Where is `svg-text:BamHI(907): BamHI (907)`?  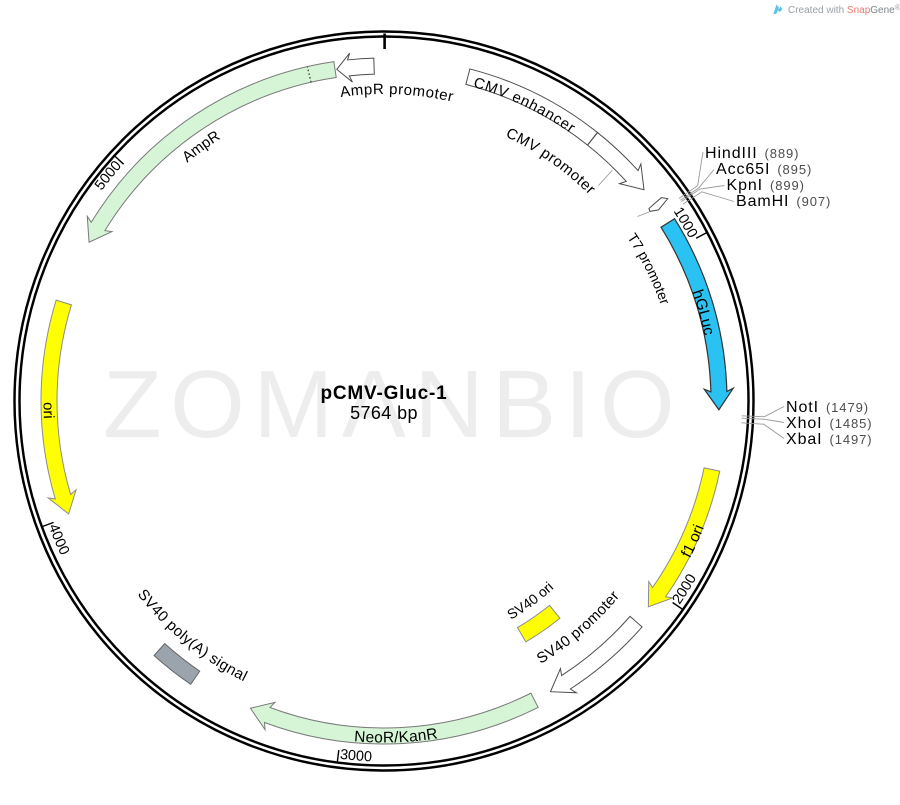 svg-text:BamHI(907): BamHI (907) is located at coordinates (783, 201).